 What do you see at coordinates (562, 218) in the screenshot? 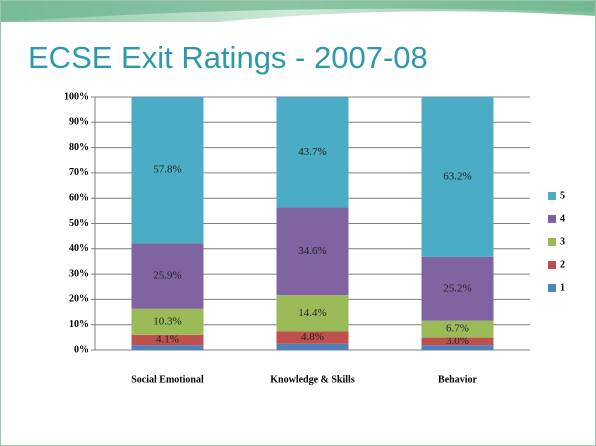
I see `legend-label: 4` at bounding box center [562, 218].